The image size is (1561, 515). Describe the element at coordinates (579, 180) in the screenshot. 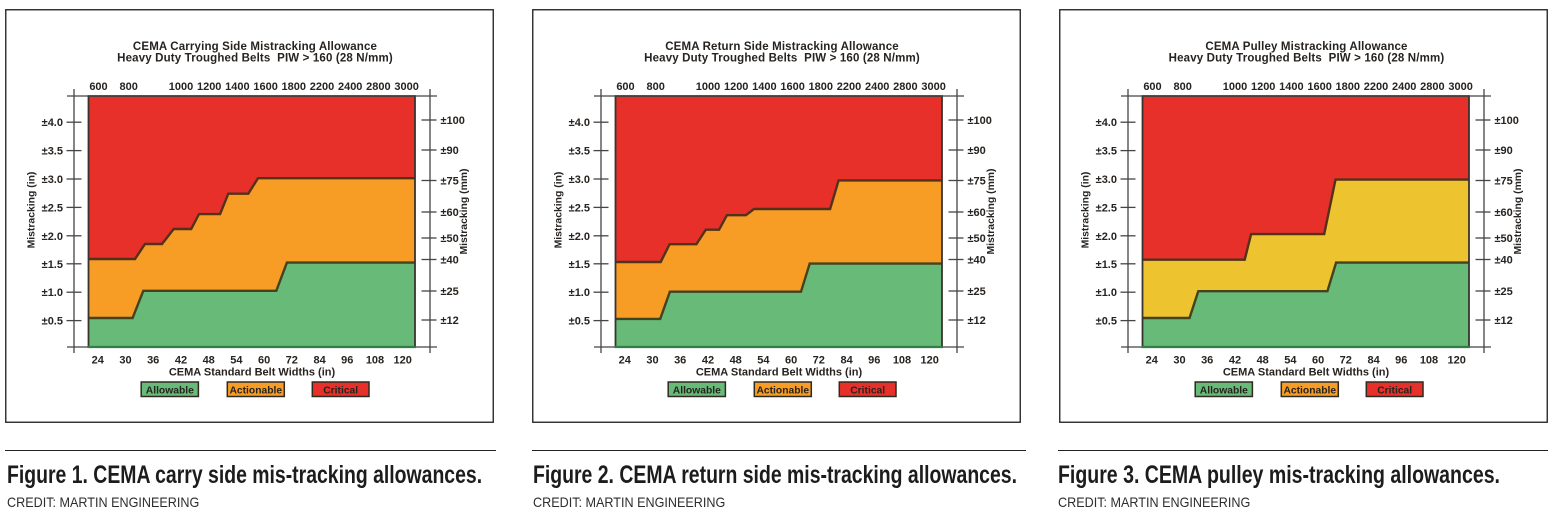

I see `svg-text: ±3.0` at that location.